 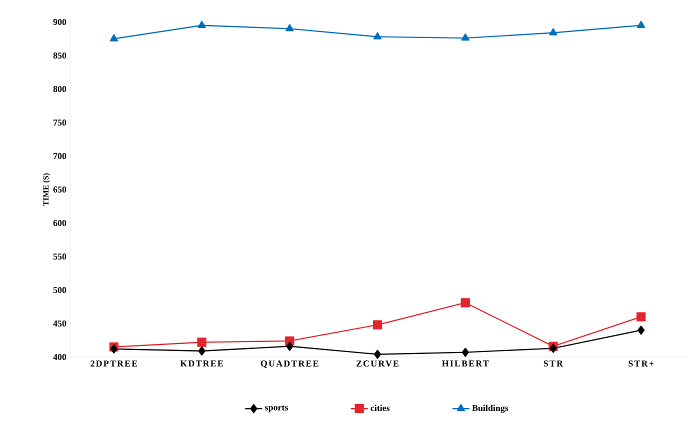 I want to click on y-tick-label: 700, so click(x=60, y=156).